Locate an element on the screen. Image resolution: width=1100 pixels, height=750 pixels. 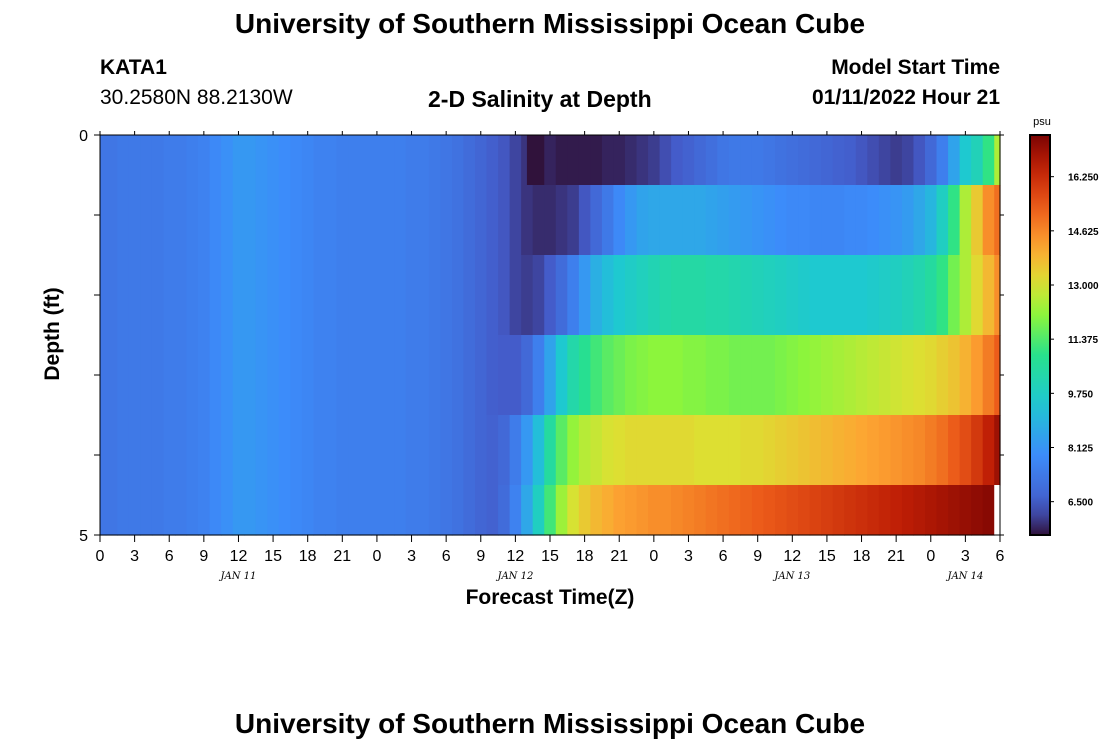
x-tick-label: 12 is located at coordinates (792, 556).